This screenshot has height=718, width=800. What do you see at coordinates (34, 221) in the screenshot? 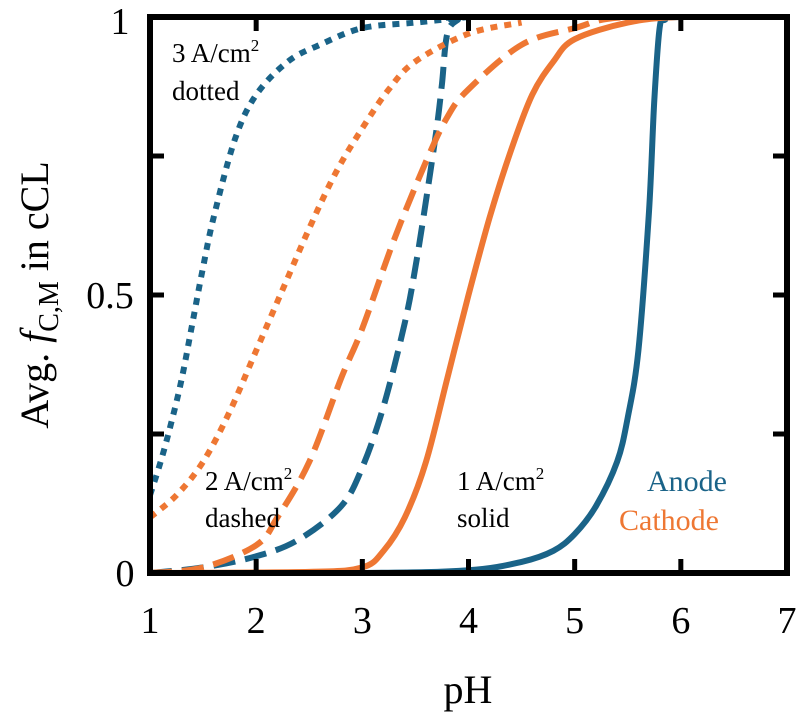
I see `y-axis-title-suffix: in cCL` at bounding box center [34, 221].